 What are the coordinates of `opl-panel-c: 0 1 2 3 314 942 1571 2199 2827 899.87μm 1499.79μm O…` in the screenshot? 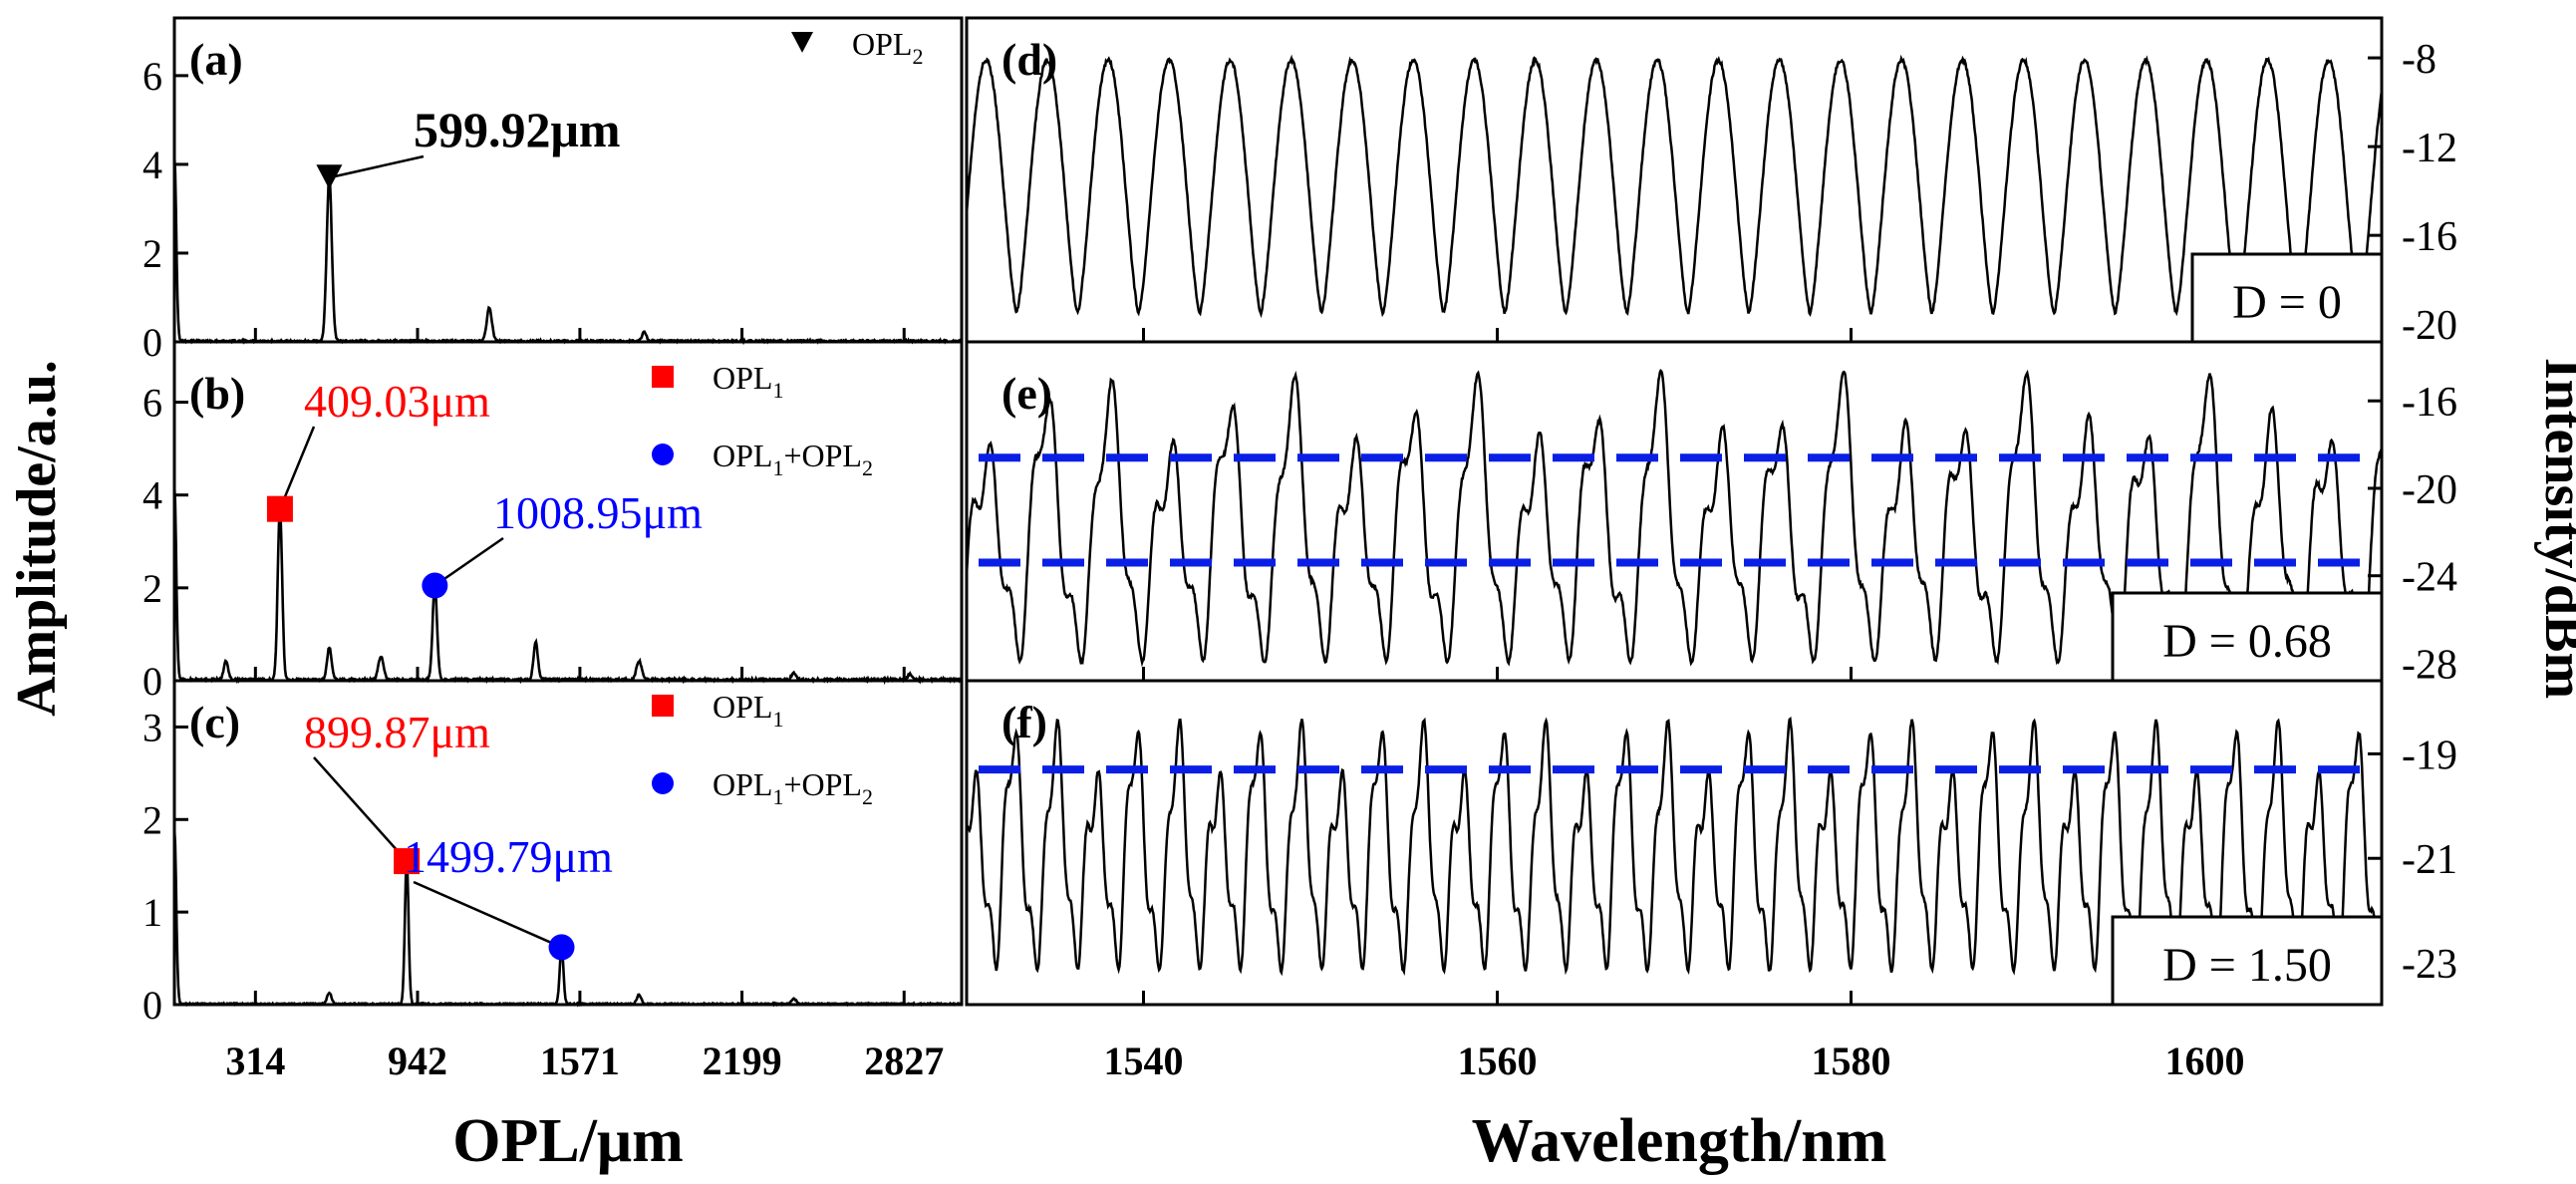 It's located at (553, 881).